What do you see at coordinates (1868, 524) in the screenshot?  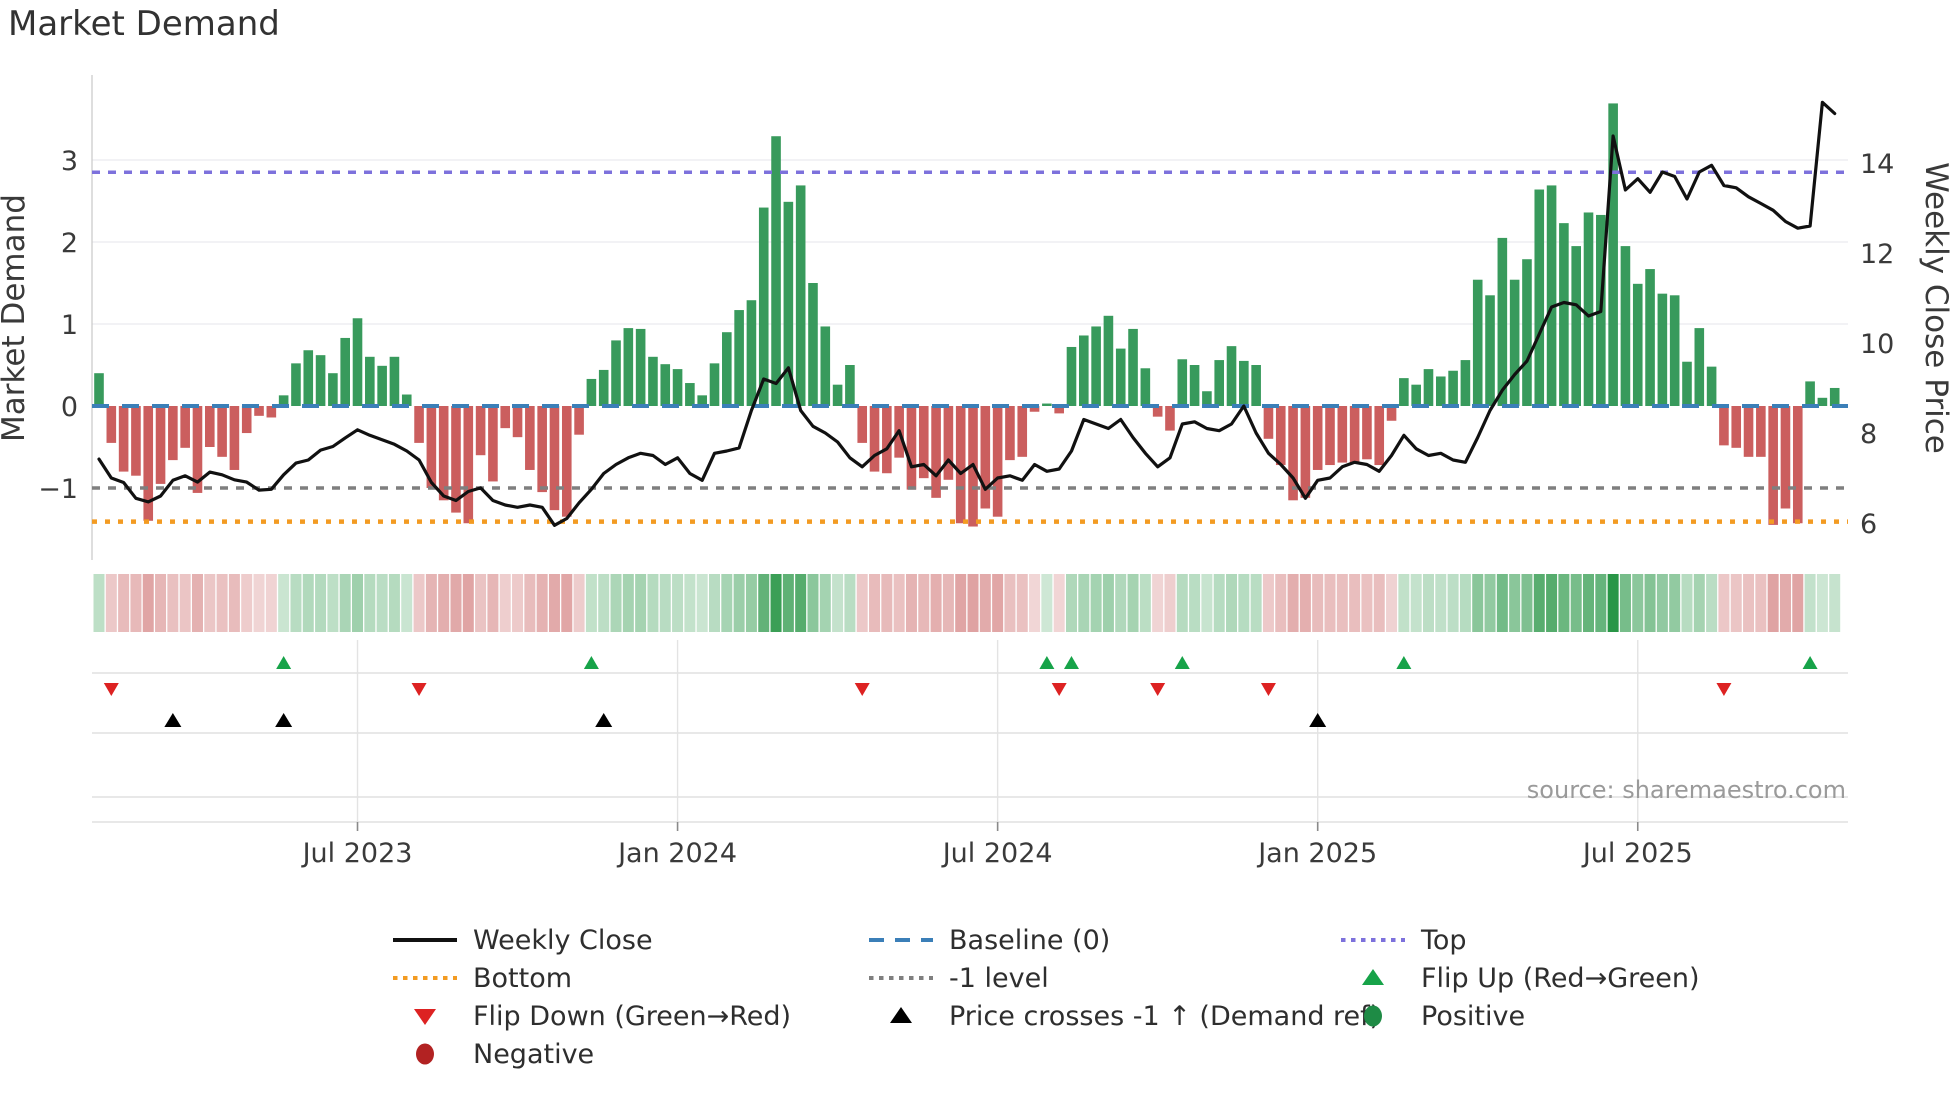 I see `y-tick-label-right: 6` at bounding box center [1868, 524].